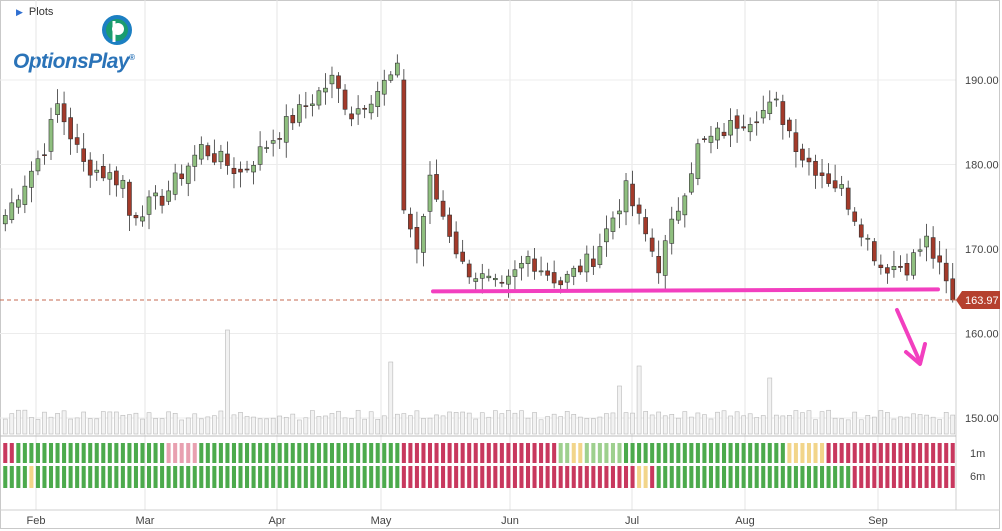 Image resolution: width=1002 pixels, height=531 pixels. Describe the element at coordinates (510, 521) in the screenshot. I see `x-tick-label: Jun` at that location.